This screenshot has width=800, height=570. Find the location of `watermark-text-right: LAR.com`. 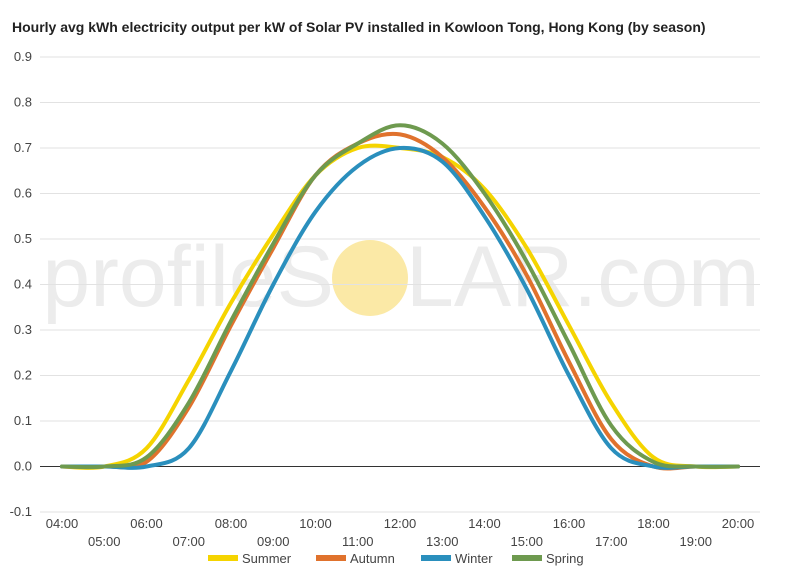

watermark-text-right: LAR.com is located at coordinates (583, 277).